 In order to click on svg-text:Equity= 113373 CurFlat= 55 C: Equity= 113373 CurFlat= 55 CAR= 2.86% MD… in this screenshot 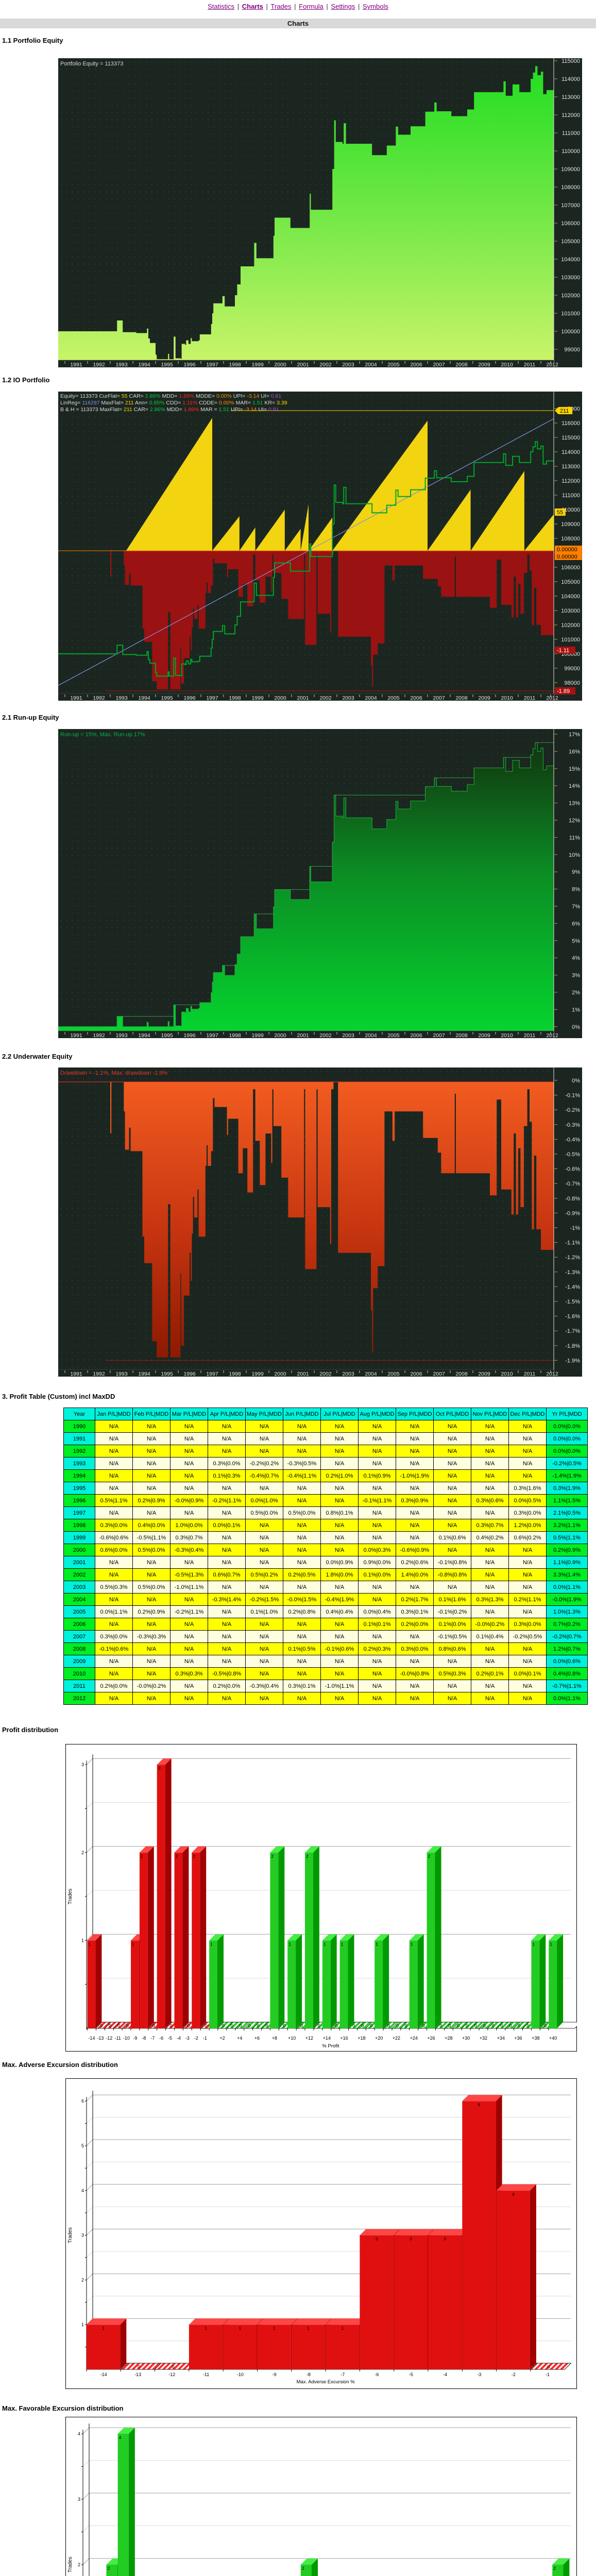, I will do `click(170, 396)`.